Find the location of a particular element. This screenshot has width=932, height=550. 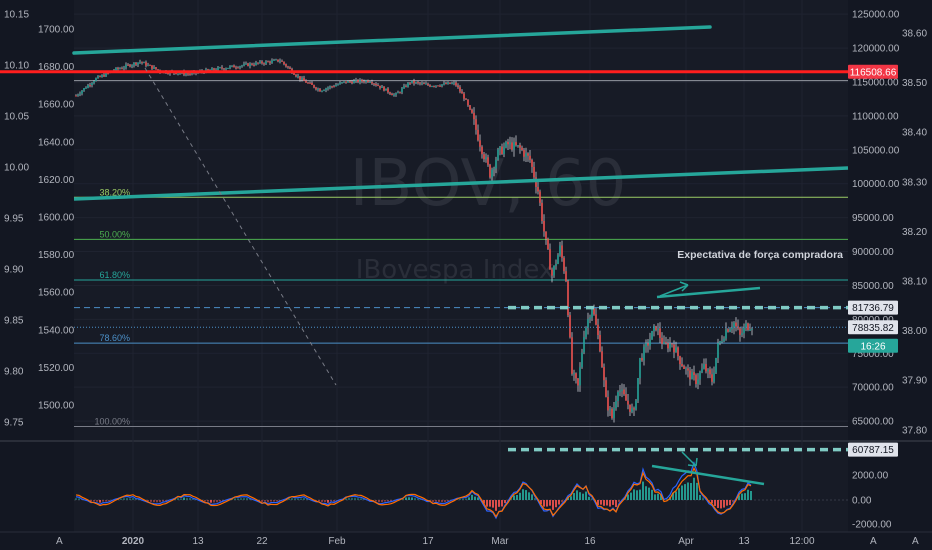

arrow-up-icon is located at coordinates (674, 289).